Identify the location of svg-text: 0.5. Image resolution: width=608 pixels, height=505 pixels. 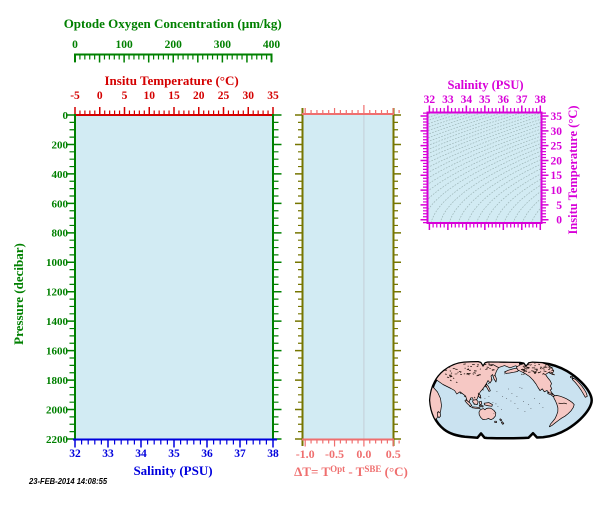
(393, 454).